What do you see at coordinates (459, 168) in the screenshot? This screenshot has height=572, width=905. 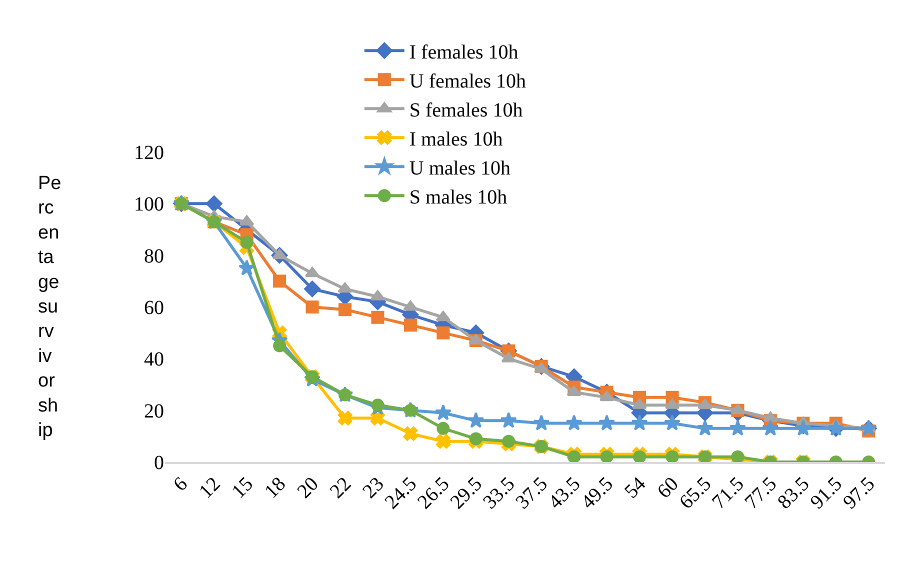 I see `legend-label: U males 10h` at bounding box center [459, 168].